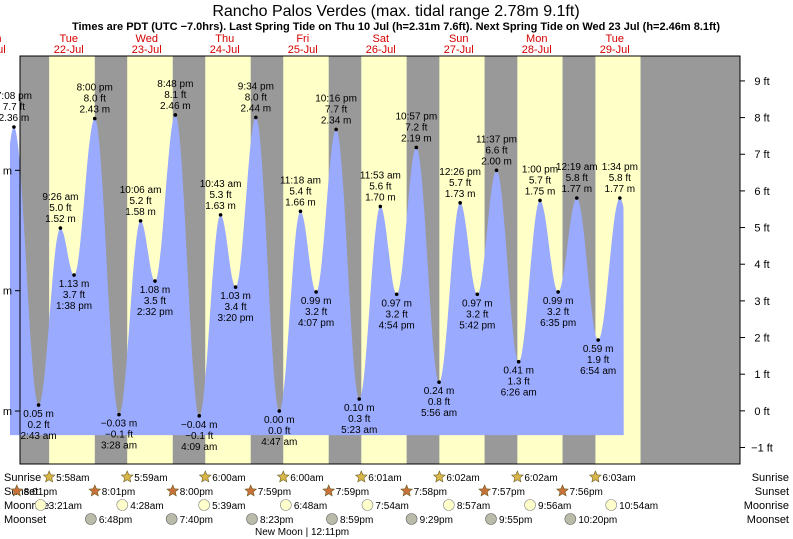  What do you see at coordinates (380, 186) in the screenshot?
I see `tide-height-ft: 5.6 ft` at bounding box center [380, 186].